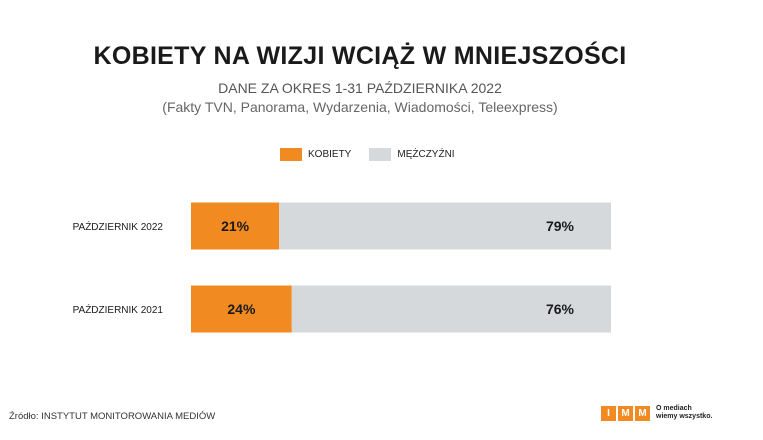 This screenshot has height=440, width=763. Describe the element at coordinates (642, 413) in the screenshot. I see `logo-letter-m2: M` at that location.